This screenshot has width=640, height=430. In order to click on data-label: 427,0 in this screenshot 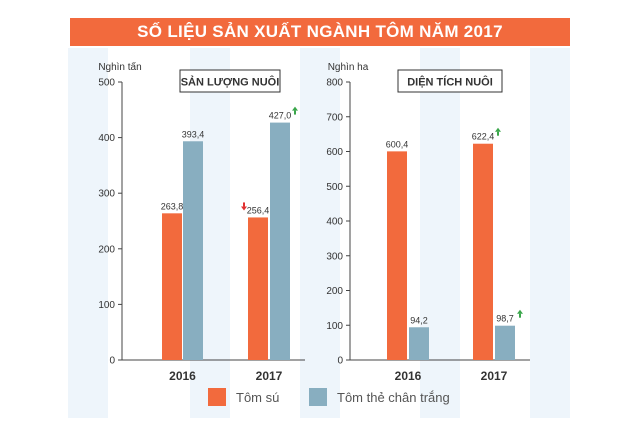, I will do `click(280, 116)`.